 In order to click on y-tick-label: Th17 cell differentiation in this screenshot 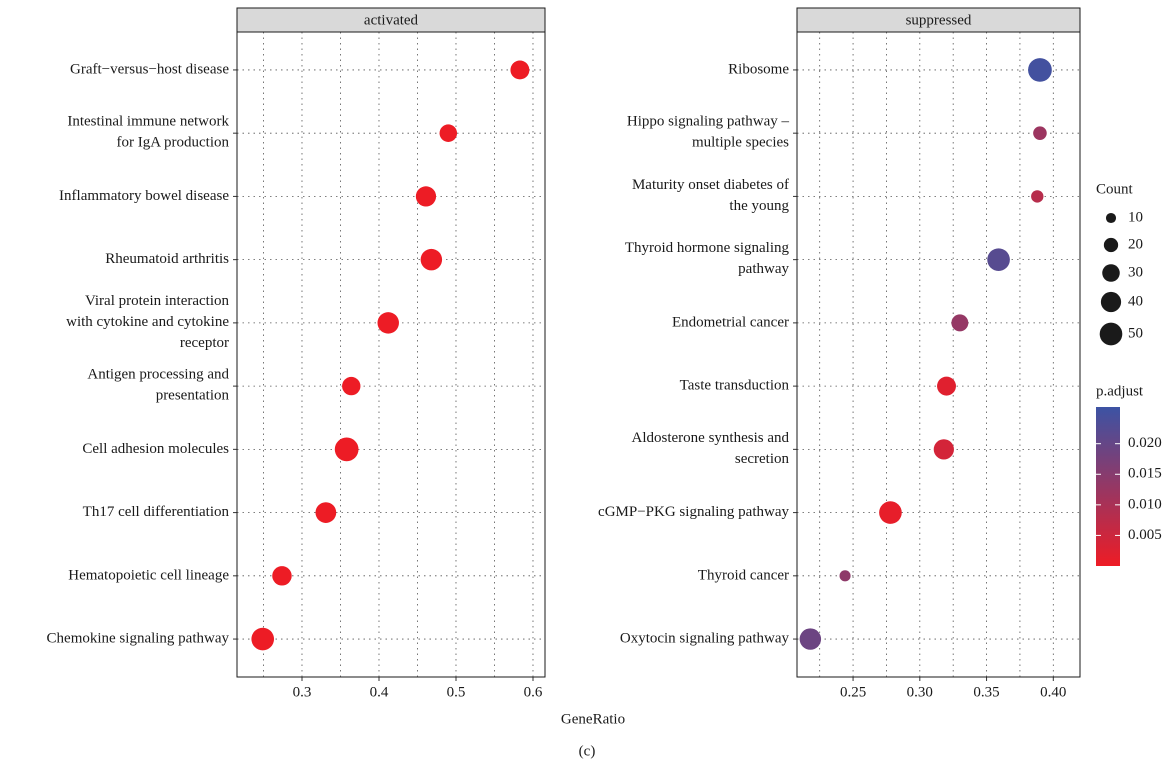, I will do `click(156, 512)`.